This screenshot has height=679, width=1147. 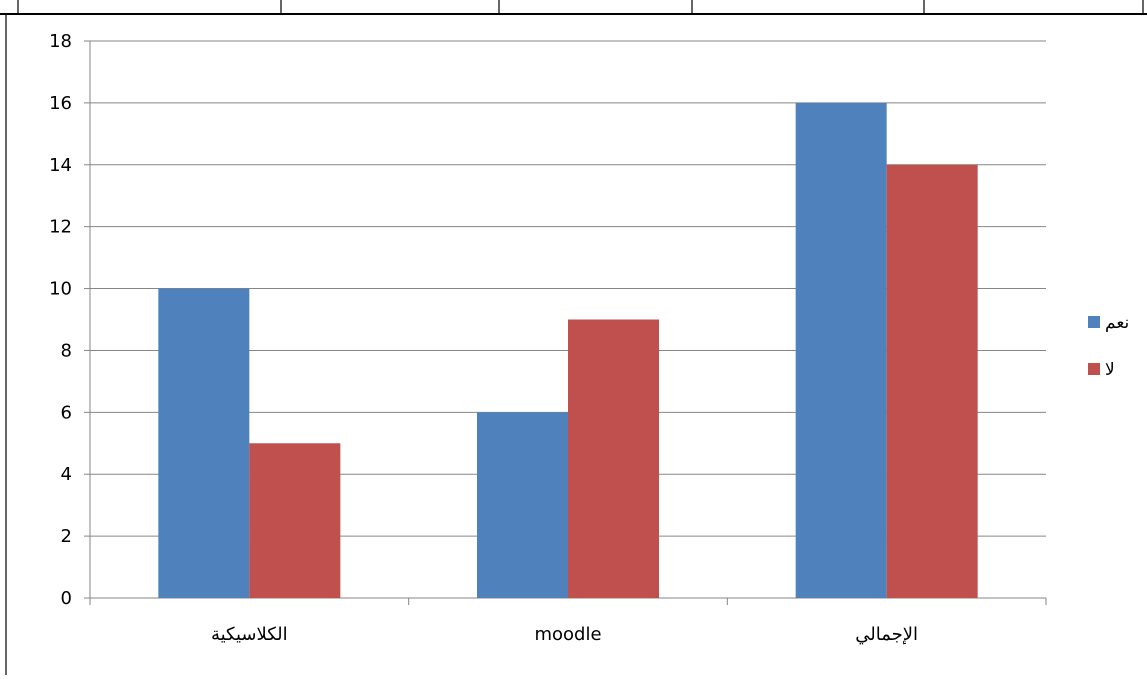 I want to click on y-tick-label: 0, so click(x=66, y=598).